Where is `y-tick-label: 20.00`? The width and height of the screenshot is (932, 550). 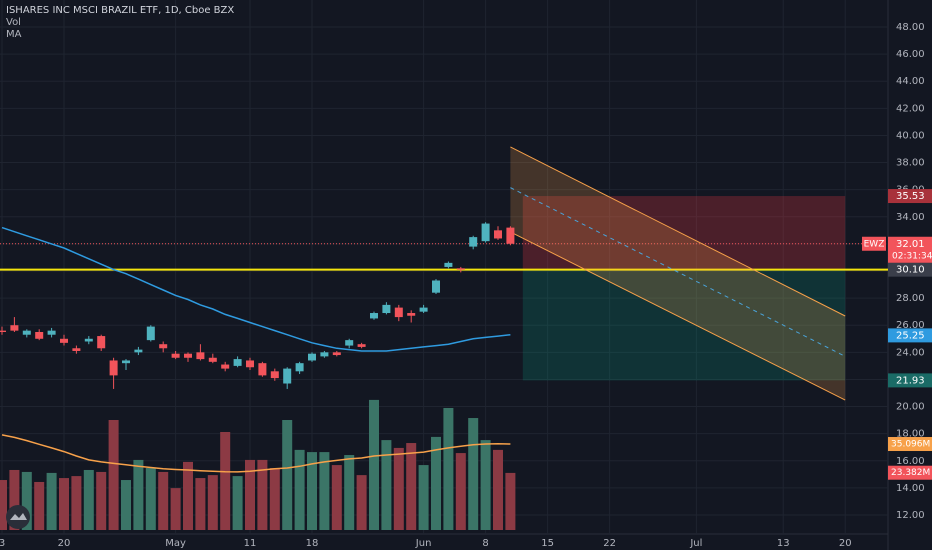
y-tick-label: 20.00 is located at coordinates (910, 407).